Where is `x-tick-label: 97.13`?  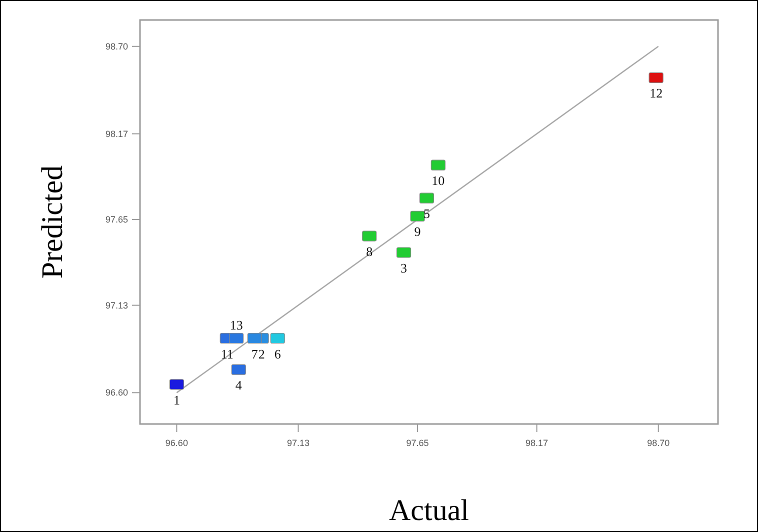
x-tick-label: 97.13 is located at coordinates (298, 443).